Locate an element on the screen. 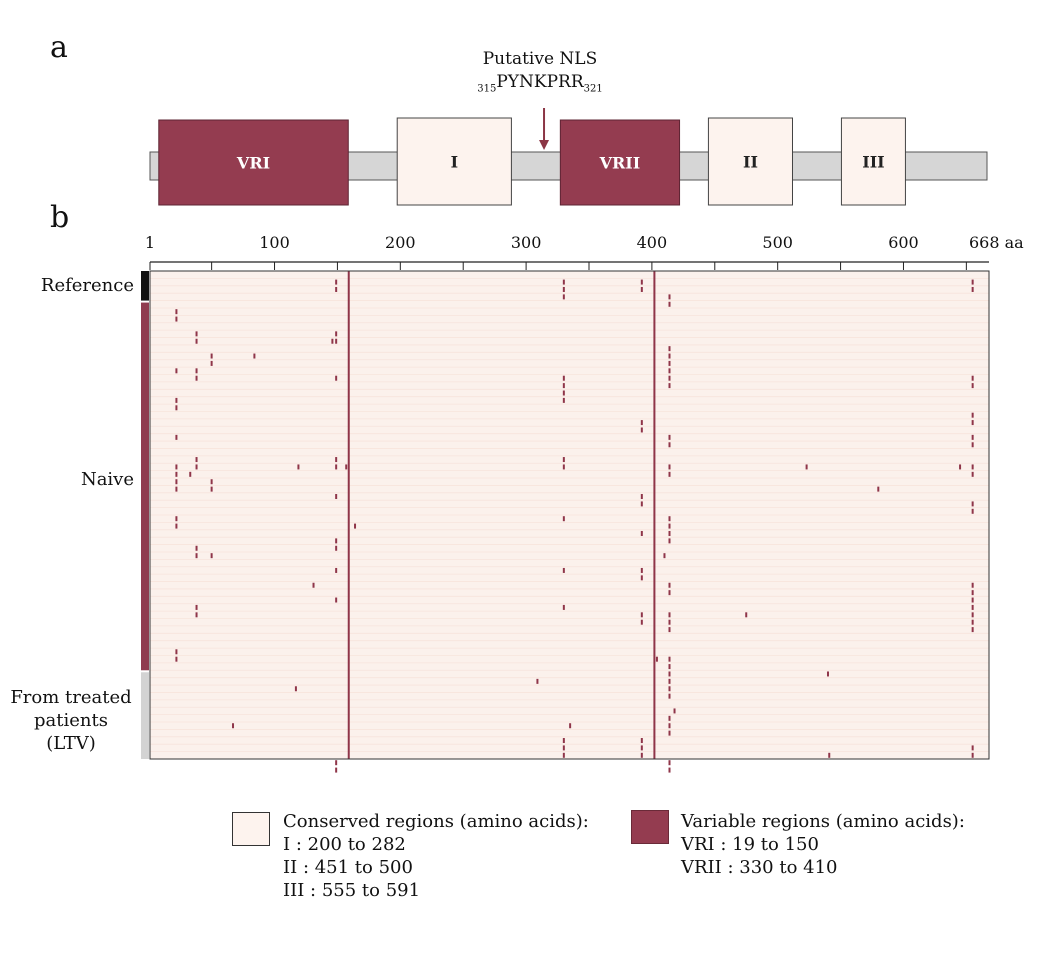 This screenshot has height=969, width=1037. group-label-naive: Naive is located at coordinates (107, 479).